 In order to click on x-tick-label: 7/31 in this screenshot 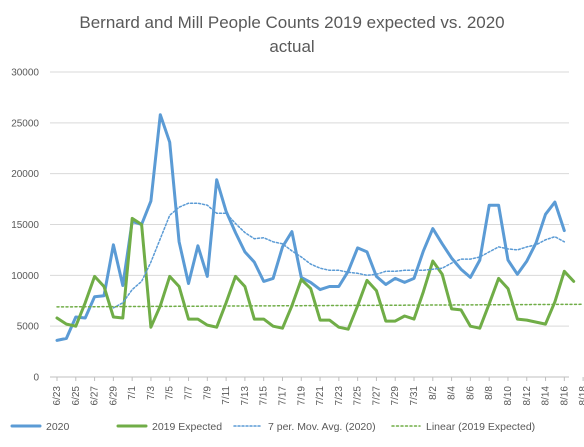, I will do `click(414, 396)`.